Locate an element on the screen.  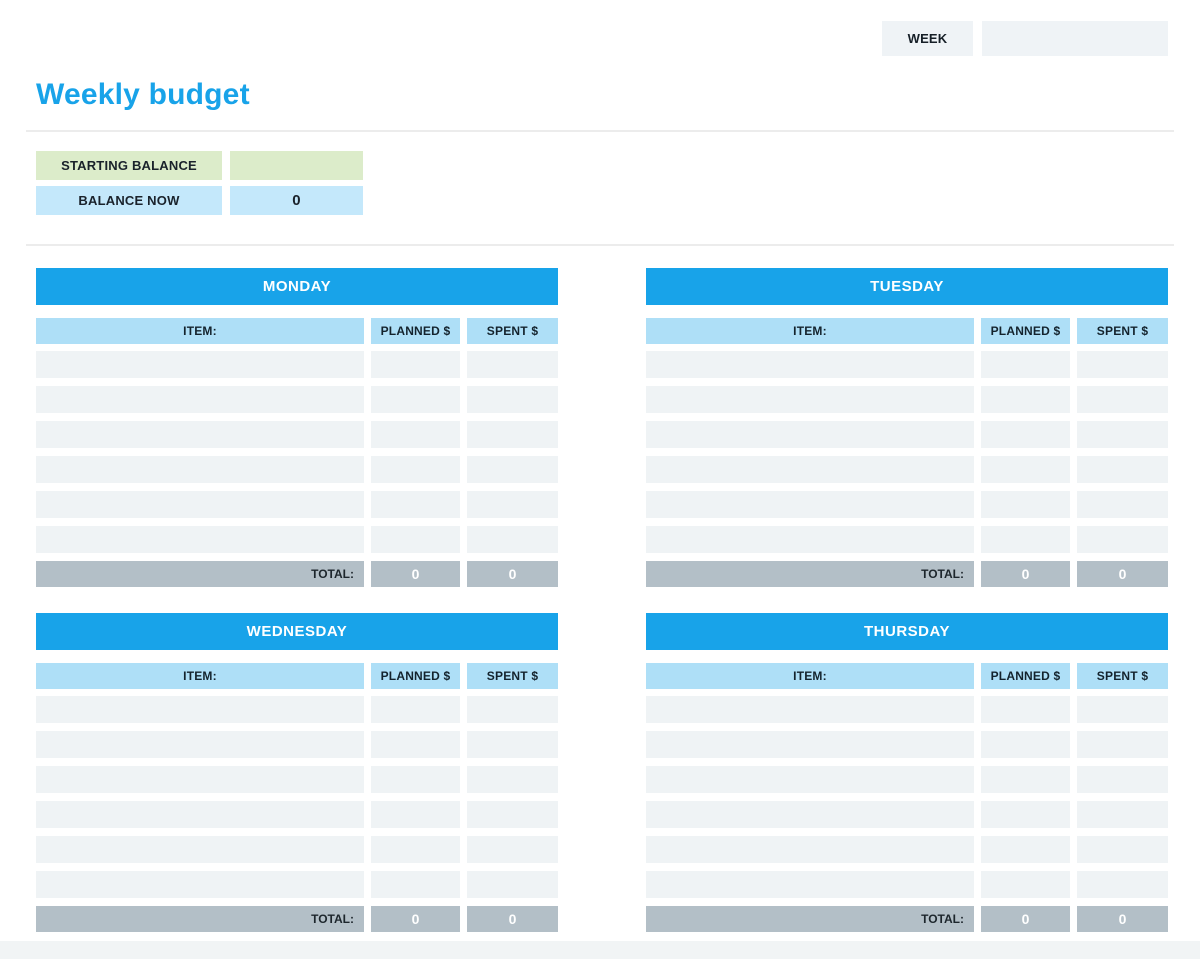
starting-balance-value-cell is located at coordinates (296, 165).